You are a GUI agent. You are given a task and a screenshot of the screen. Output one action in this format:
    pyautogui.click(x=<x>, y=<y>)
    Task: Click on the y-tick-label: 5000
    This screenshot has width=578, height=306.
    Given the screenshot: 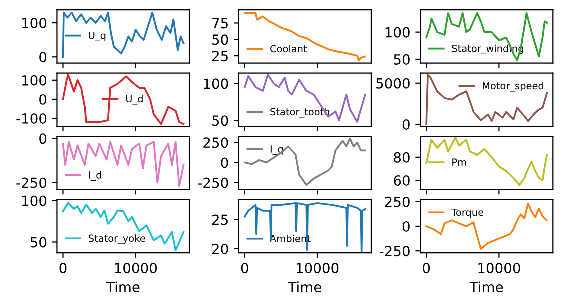 What is the action you would take?
    pyautogui.click(x=393, y=83)
    